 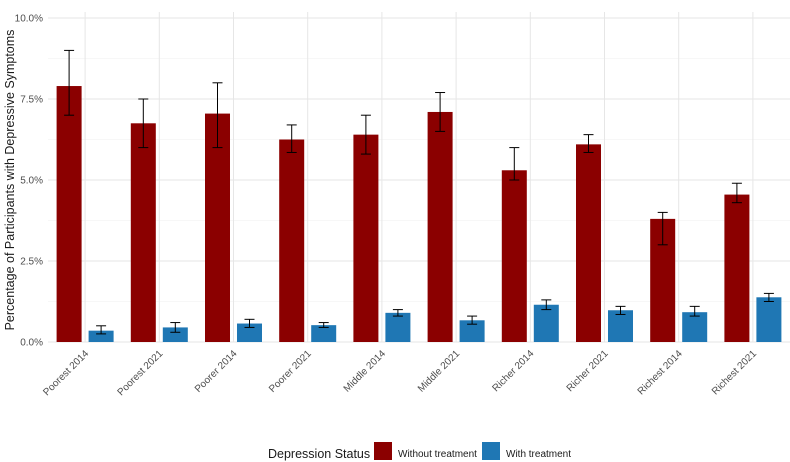 I want to click on legend-title: Depression Status, so click(x=319, y=454).